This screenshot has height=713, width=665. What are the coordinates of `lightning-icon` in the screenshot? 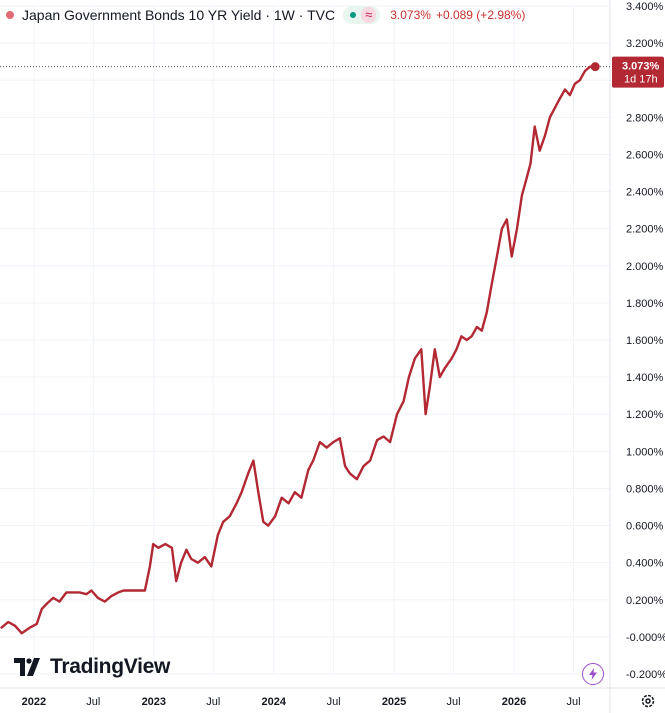 It's located at (593, 674).